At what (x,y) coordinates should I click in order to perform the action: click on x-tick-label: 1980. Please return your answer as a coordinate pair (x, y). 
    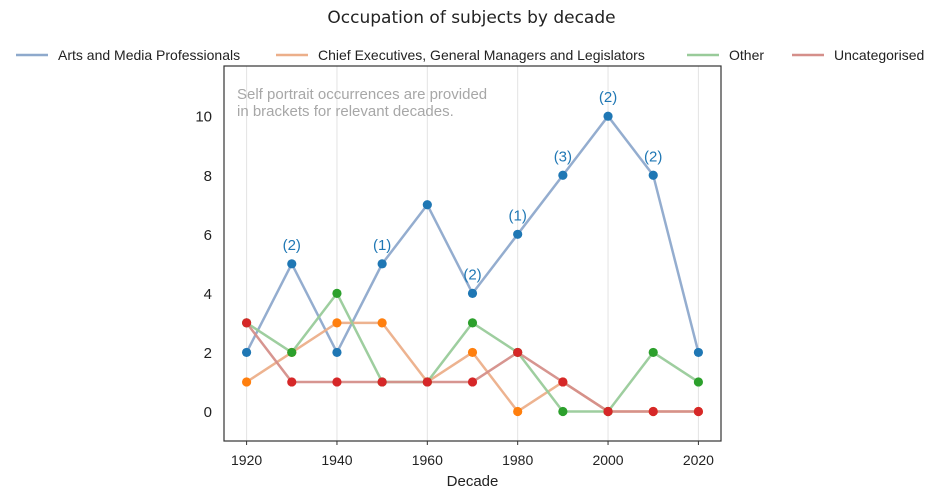
    Looking at the image, I should click on (517, 460).